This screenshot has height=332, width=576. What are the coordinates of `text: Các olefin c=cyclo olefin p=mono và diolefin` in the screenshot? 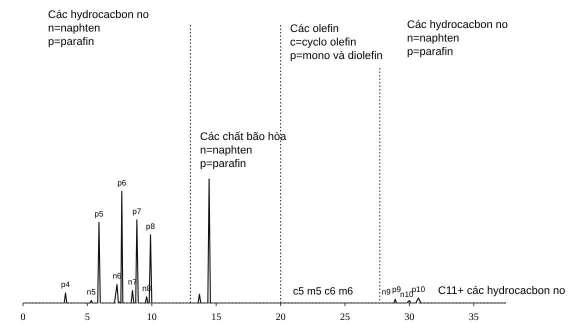 It's located at (336, 42).